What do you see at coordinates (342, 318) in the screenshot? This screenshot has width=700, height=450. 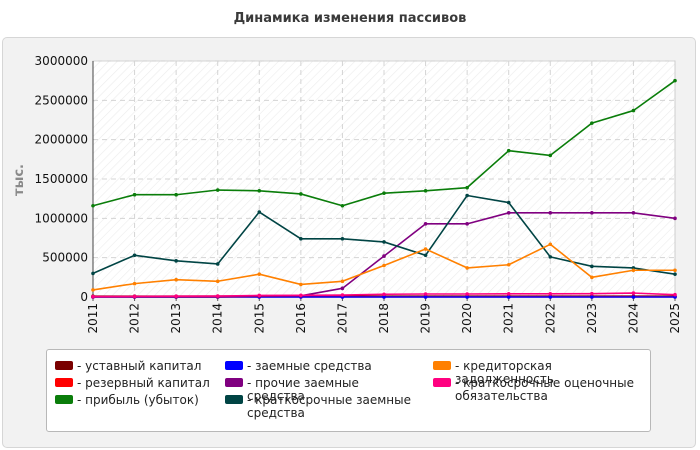 I see `x-tick-label: 2017` at bounding box center [342, 318].